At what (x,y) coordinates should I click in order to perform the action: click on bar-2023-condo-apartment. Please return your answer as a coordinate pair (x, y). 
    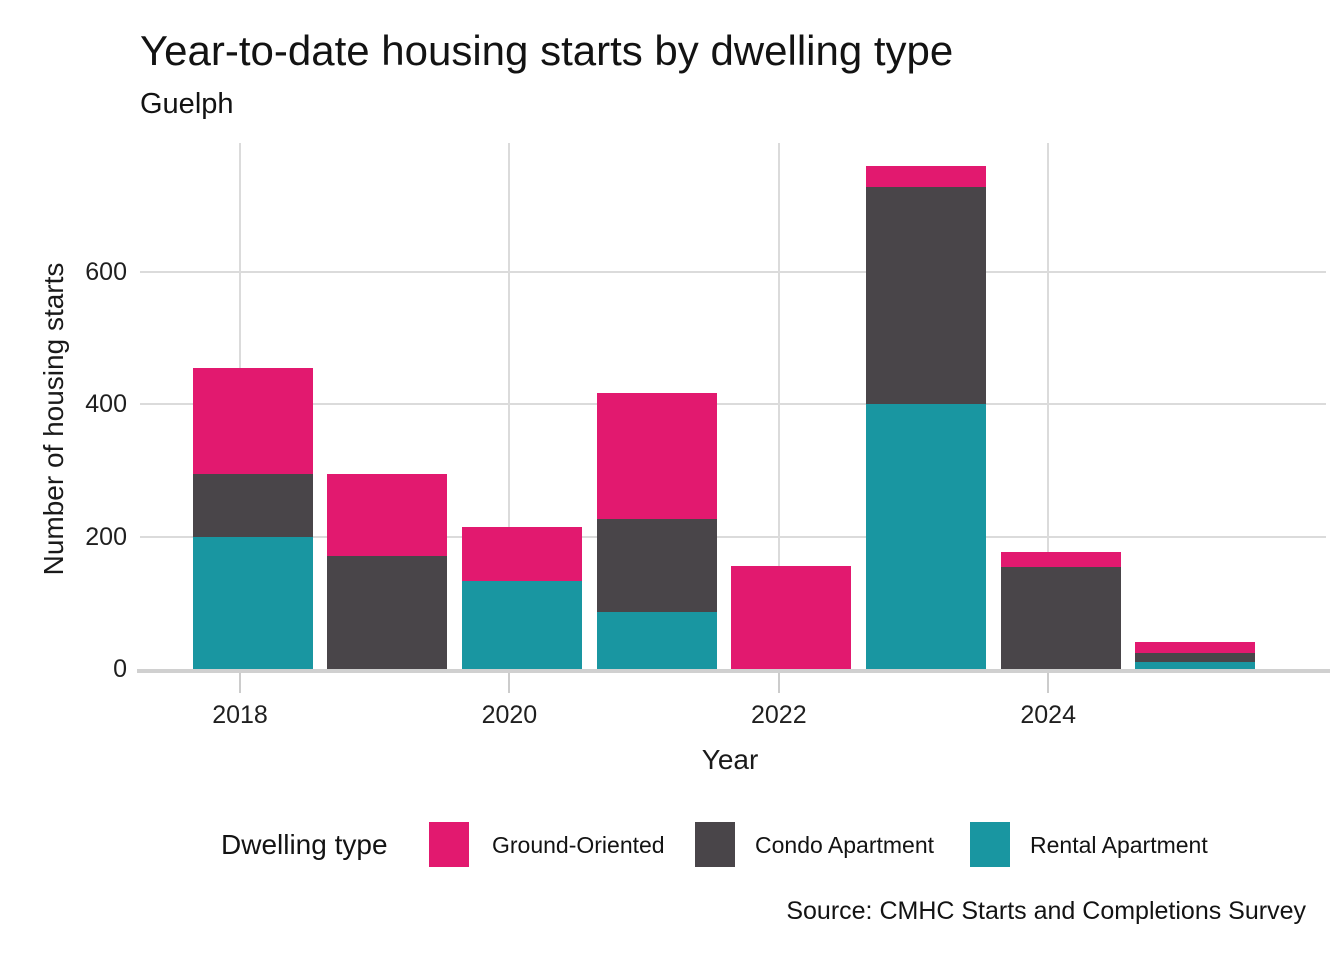
    Looking at the image, I should click on (926, 295).